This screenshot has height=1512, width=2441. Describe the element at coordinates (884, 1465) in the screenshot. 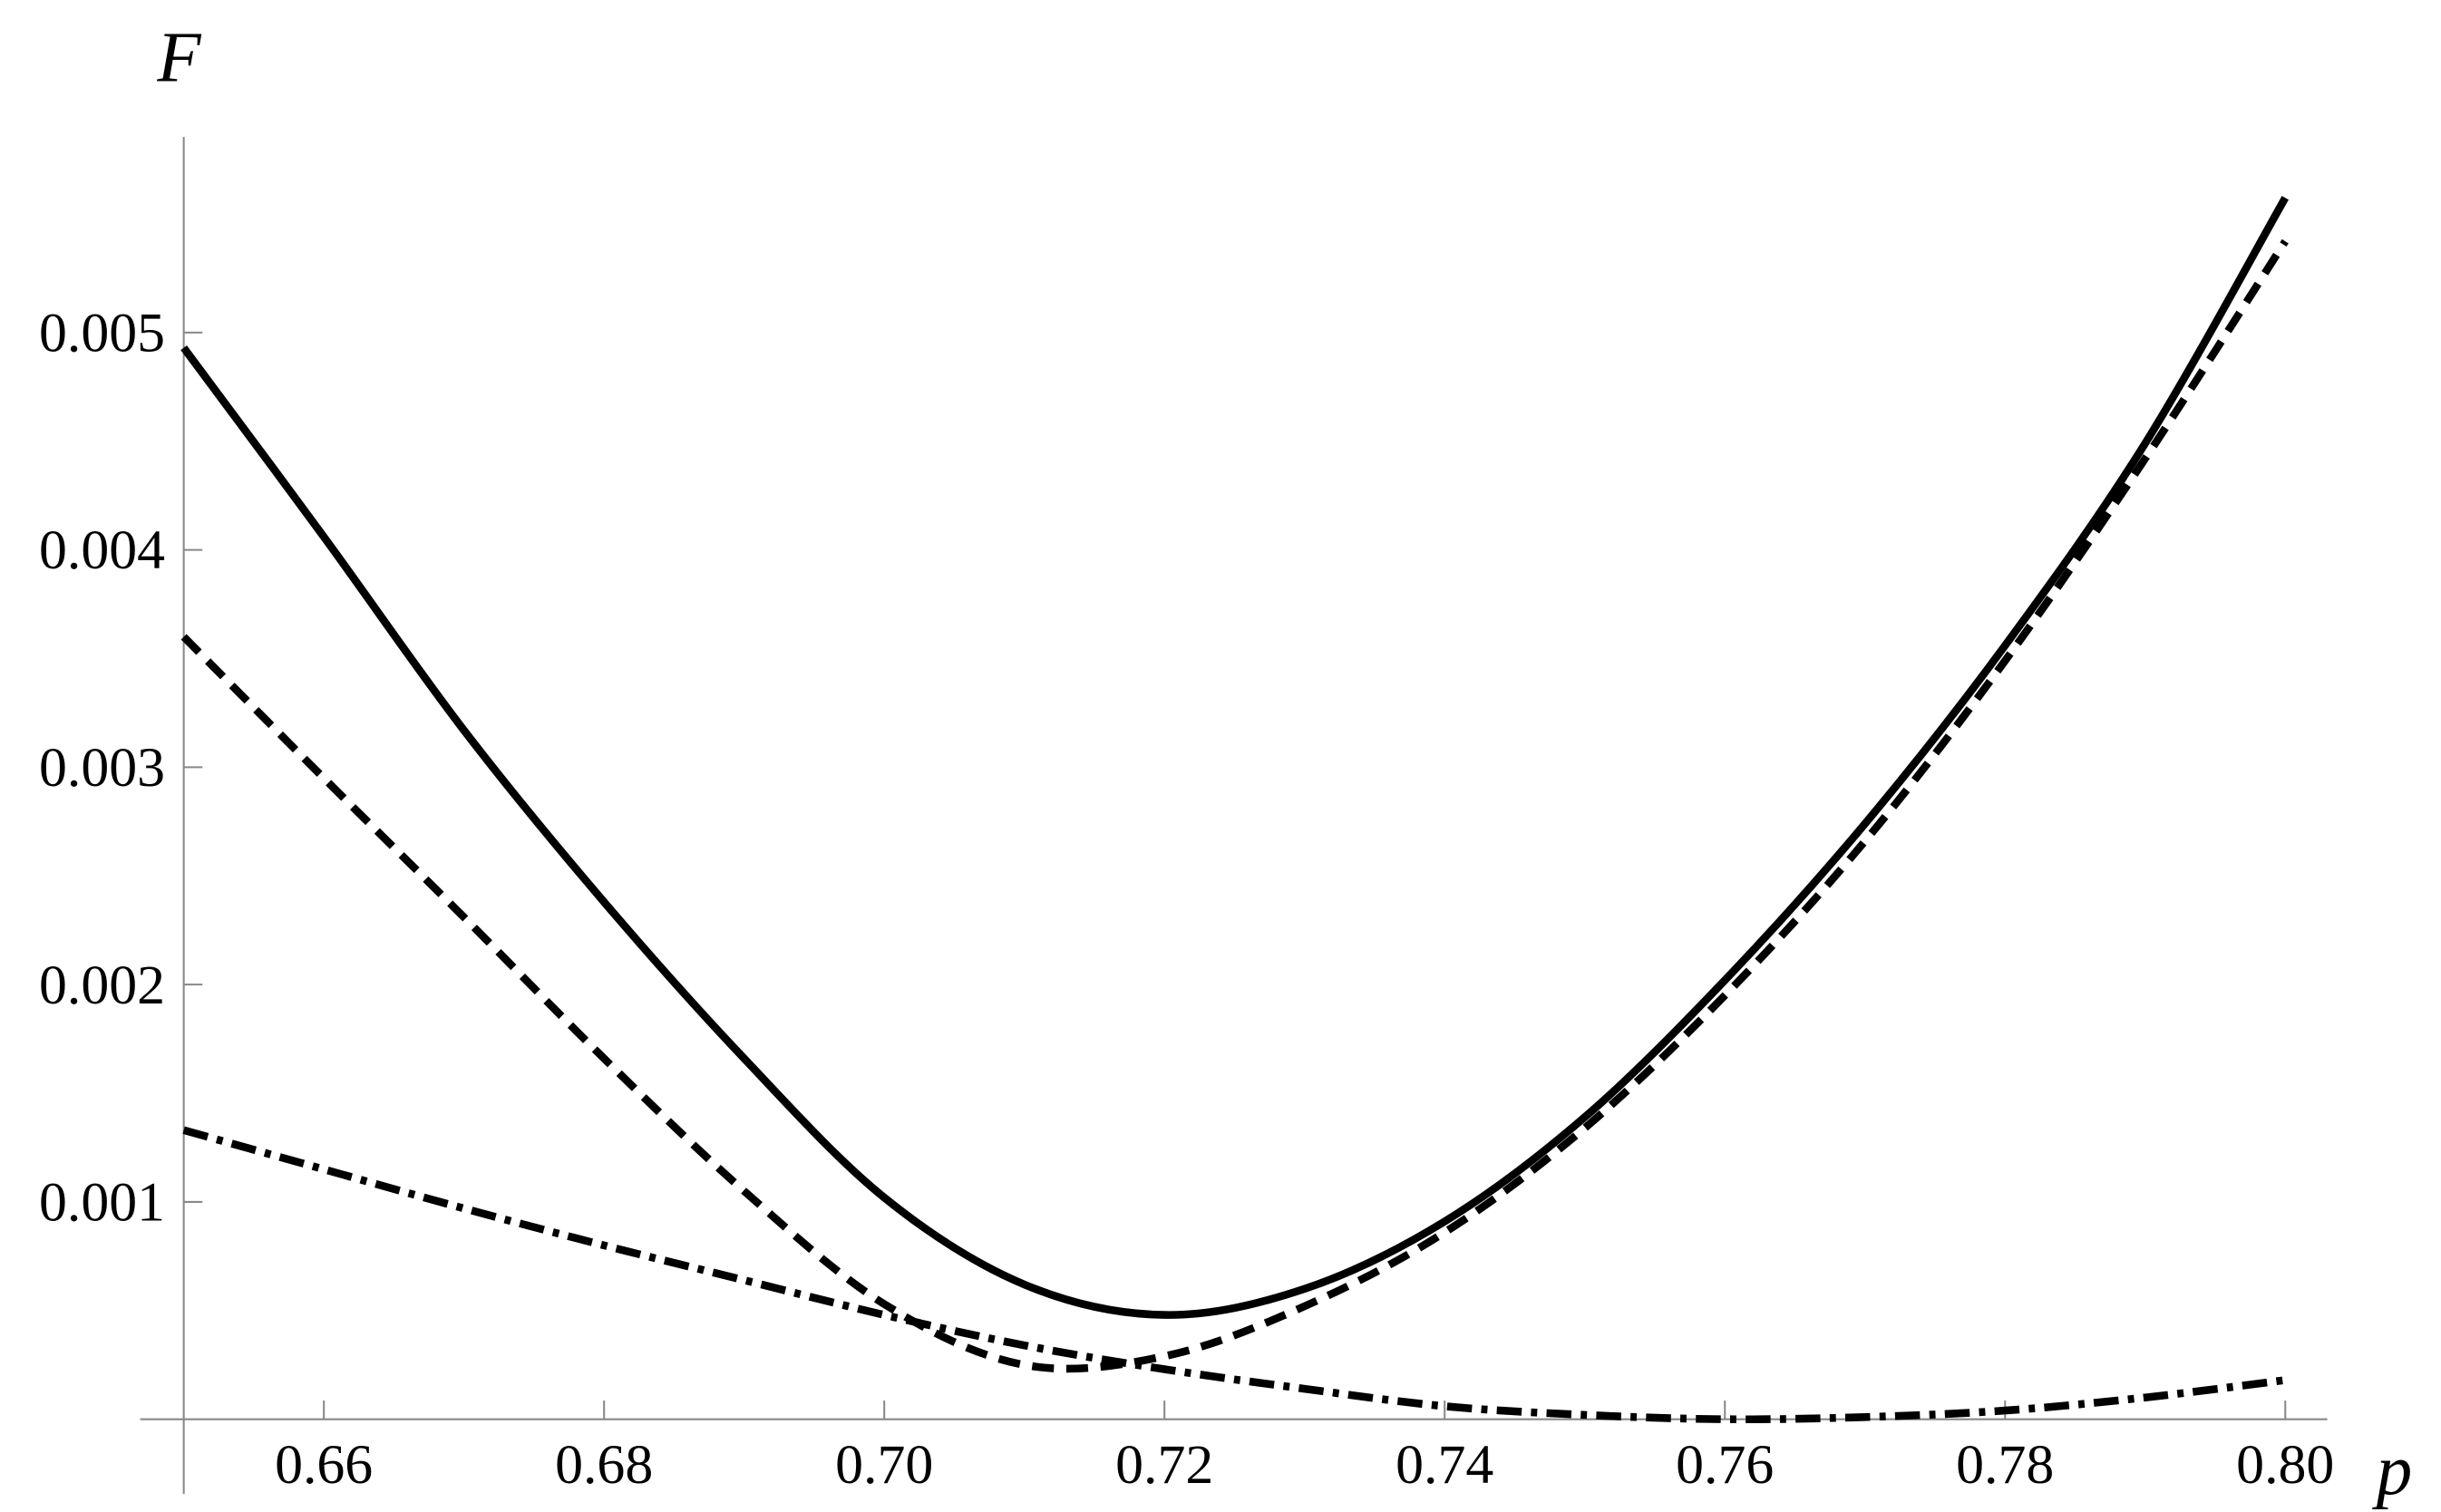

I see `x-tick-label: 0.70` at that location.